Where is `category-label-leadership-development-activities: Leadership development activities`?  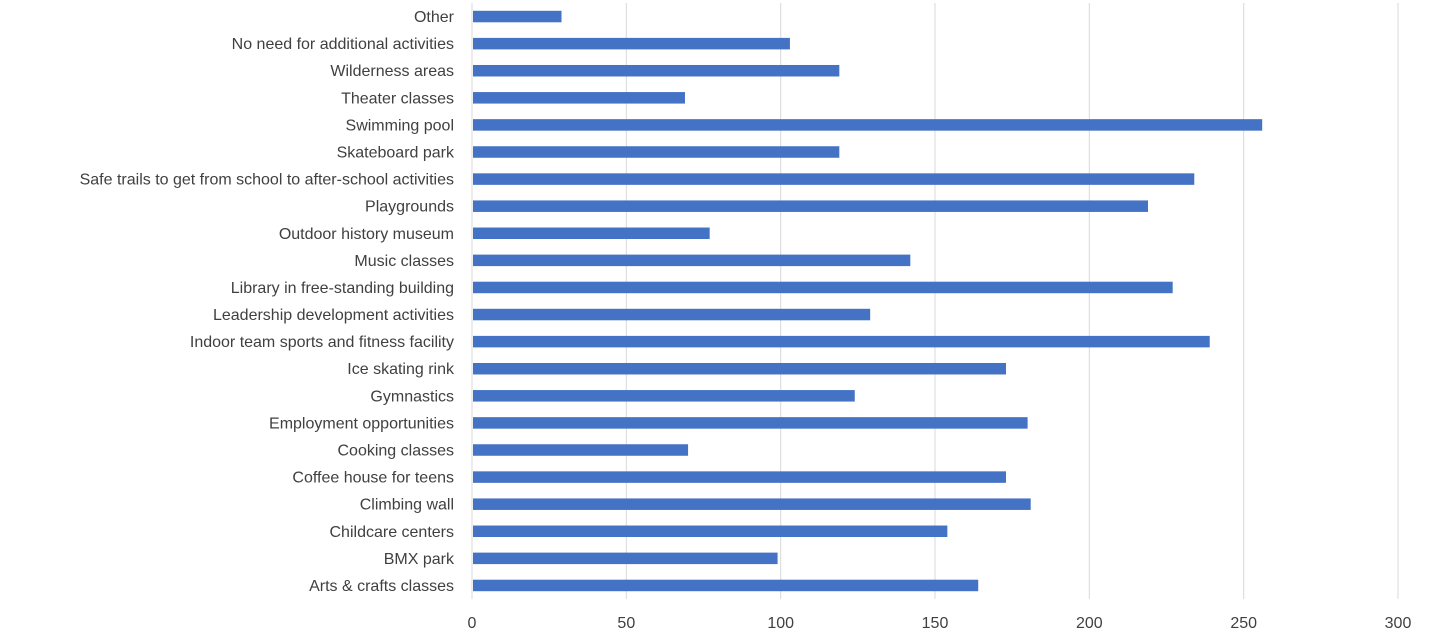 category-label-leadership-development-activities: Leadership development activities is located at coordinates (333, 315).